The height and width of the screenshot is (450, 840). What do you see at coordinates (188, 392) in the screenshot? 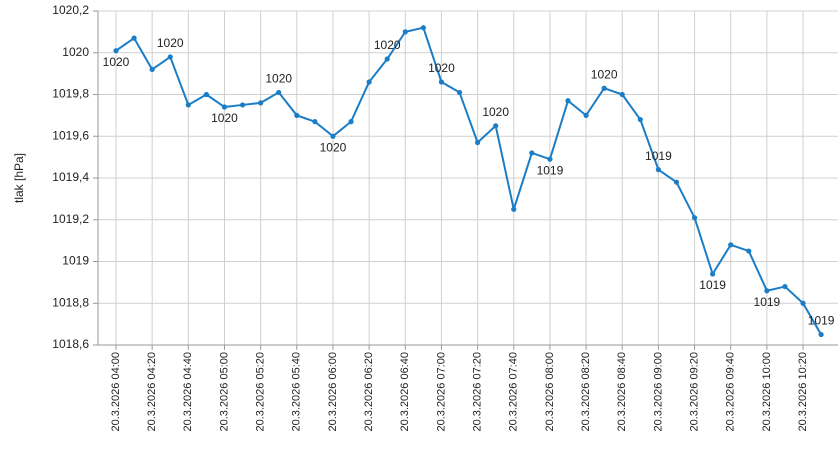
I see `x-tick-label: 20.3.2026 04:40` at bounding box center [188, 392].